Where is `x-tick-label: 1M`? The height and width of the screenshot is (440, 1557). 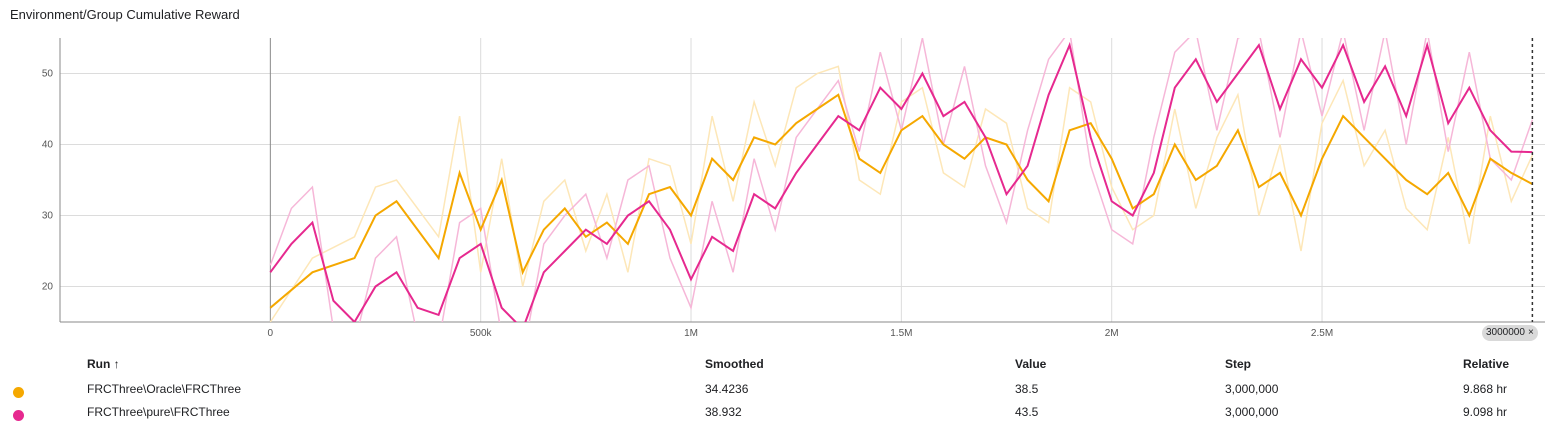 x-tick-label: 1M is located at coordinates (691, 333).